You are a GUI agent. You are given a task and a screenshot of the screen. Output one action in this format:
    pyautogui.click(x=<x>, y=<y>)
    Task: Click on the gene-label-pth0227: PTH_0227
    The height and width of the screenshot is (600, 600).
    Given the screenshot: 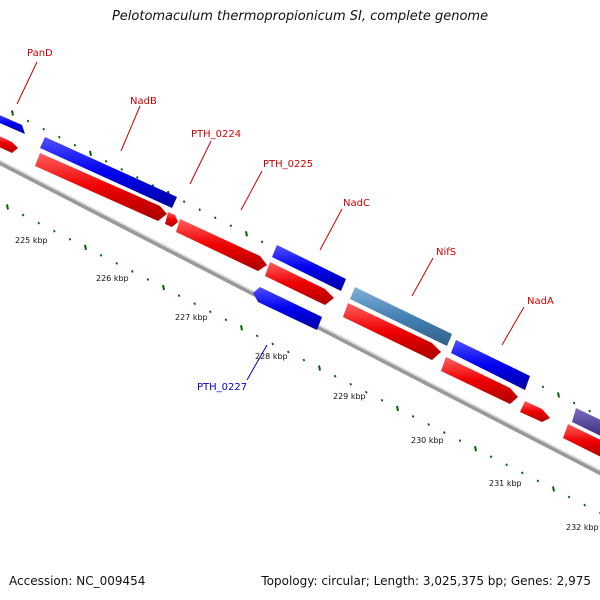 What is the action you would take?
    pyautogui.click(x=222, y=387)
    